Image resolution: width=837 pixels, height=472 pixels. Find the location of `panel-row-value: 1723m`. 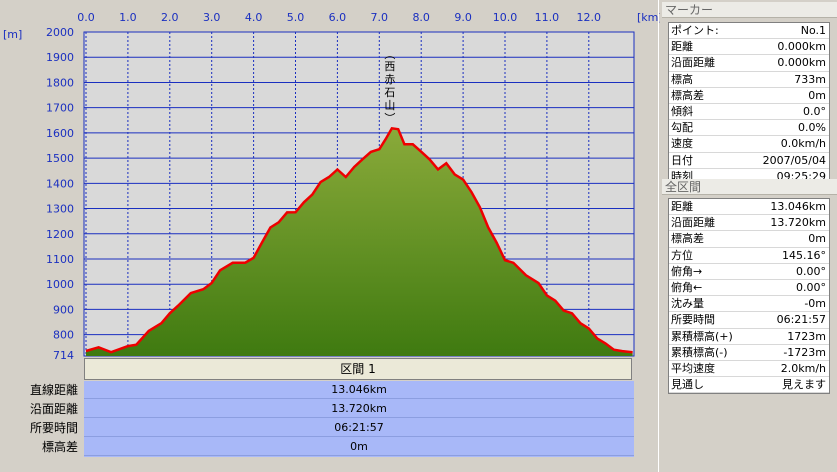

panel-row-value: 1723m is located at coordinates (806, 336).